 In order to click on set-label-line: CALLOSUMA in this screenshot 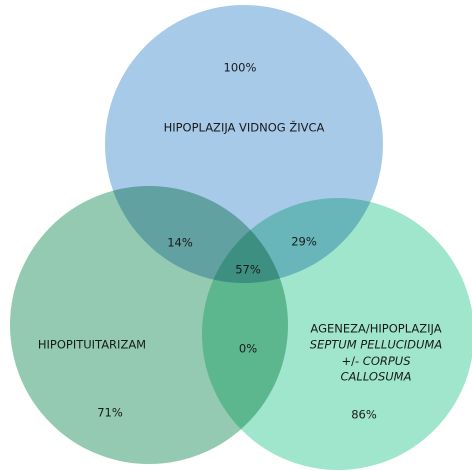, I will do `click(376, 377)`.